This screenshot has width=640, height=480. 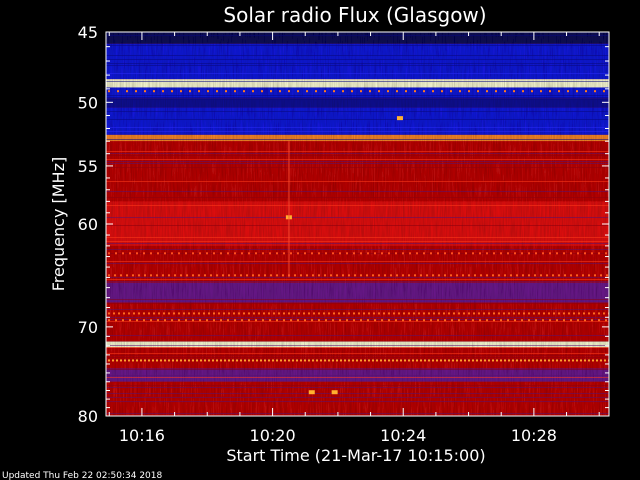 I want to click on x-tick-label: 10:20, so click(x=273, y=435).